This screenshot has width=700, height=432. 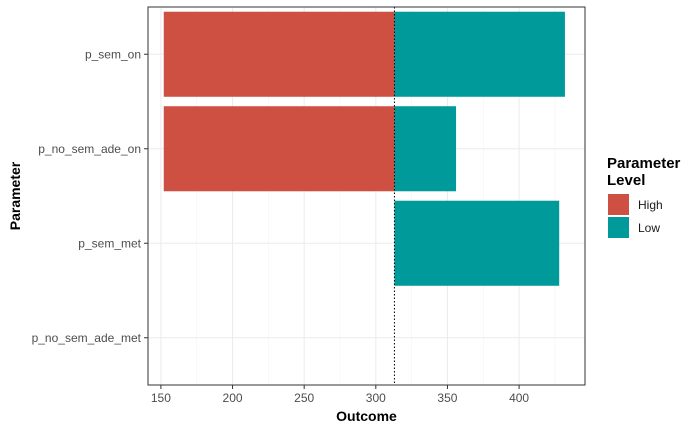 What do you see at coordinates (279, 149) in the screenshot?
I see `bar-high-p-no-sem-ade-on` at bounding box center [279, 149].